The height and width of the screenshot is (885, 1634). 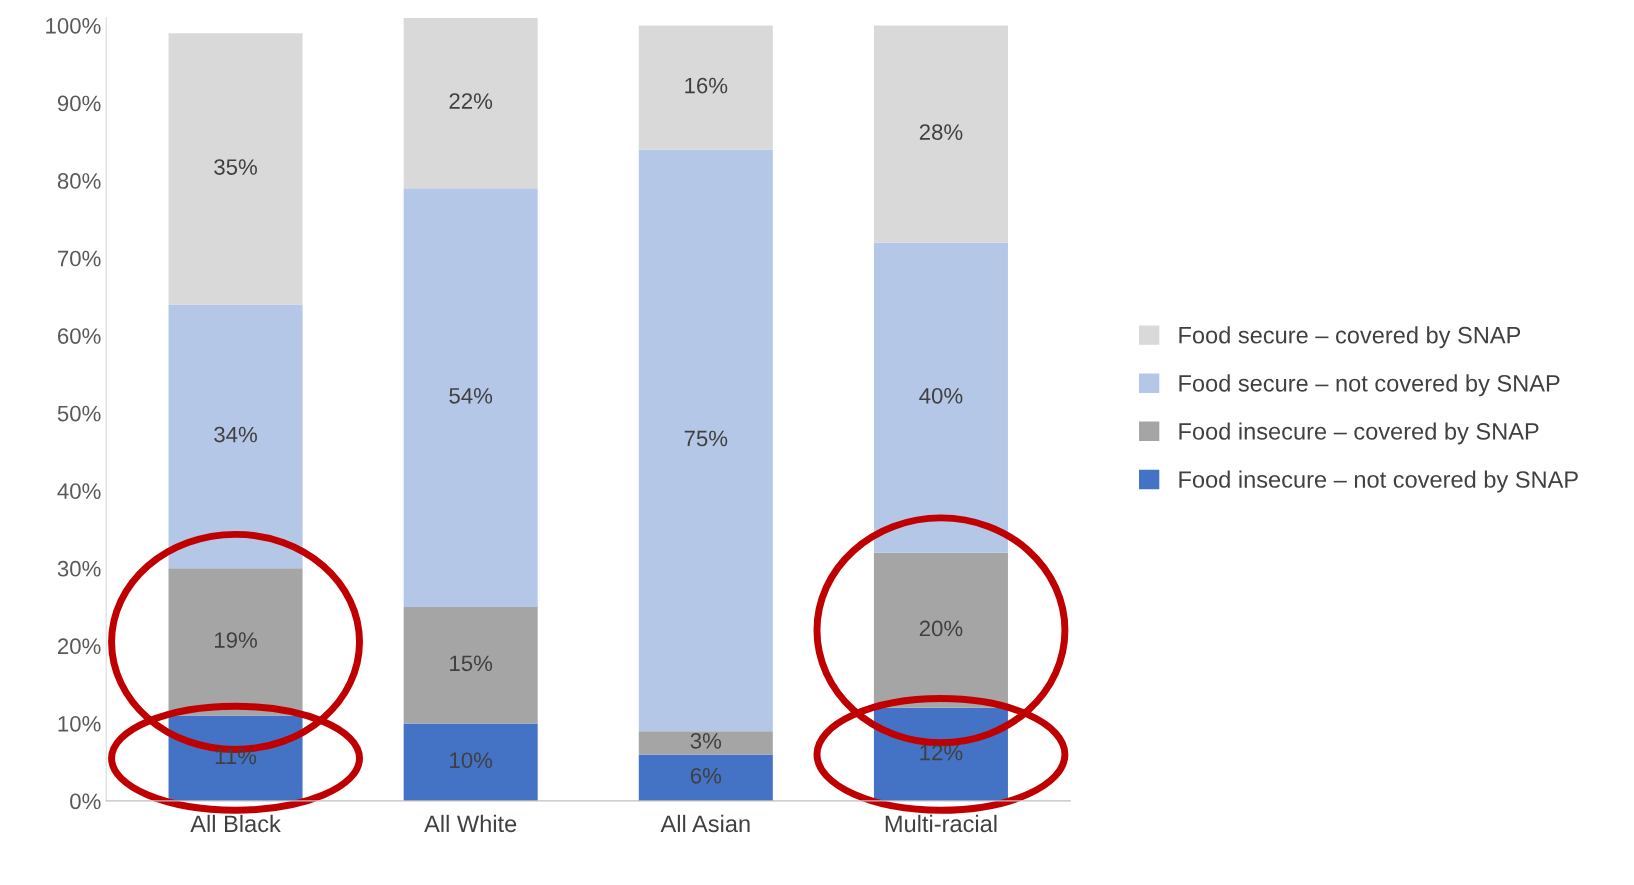 I want to click on data-label: 19%, so click(x=235, y=640).